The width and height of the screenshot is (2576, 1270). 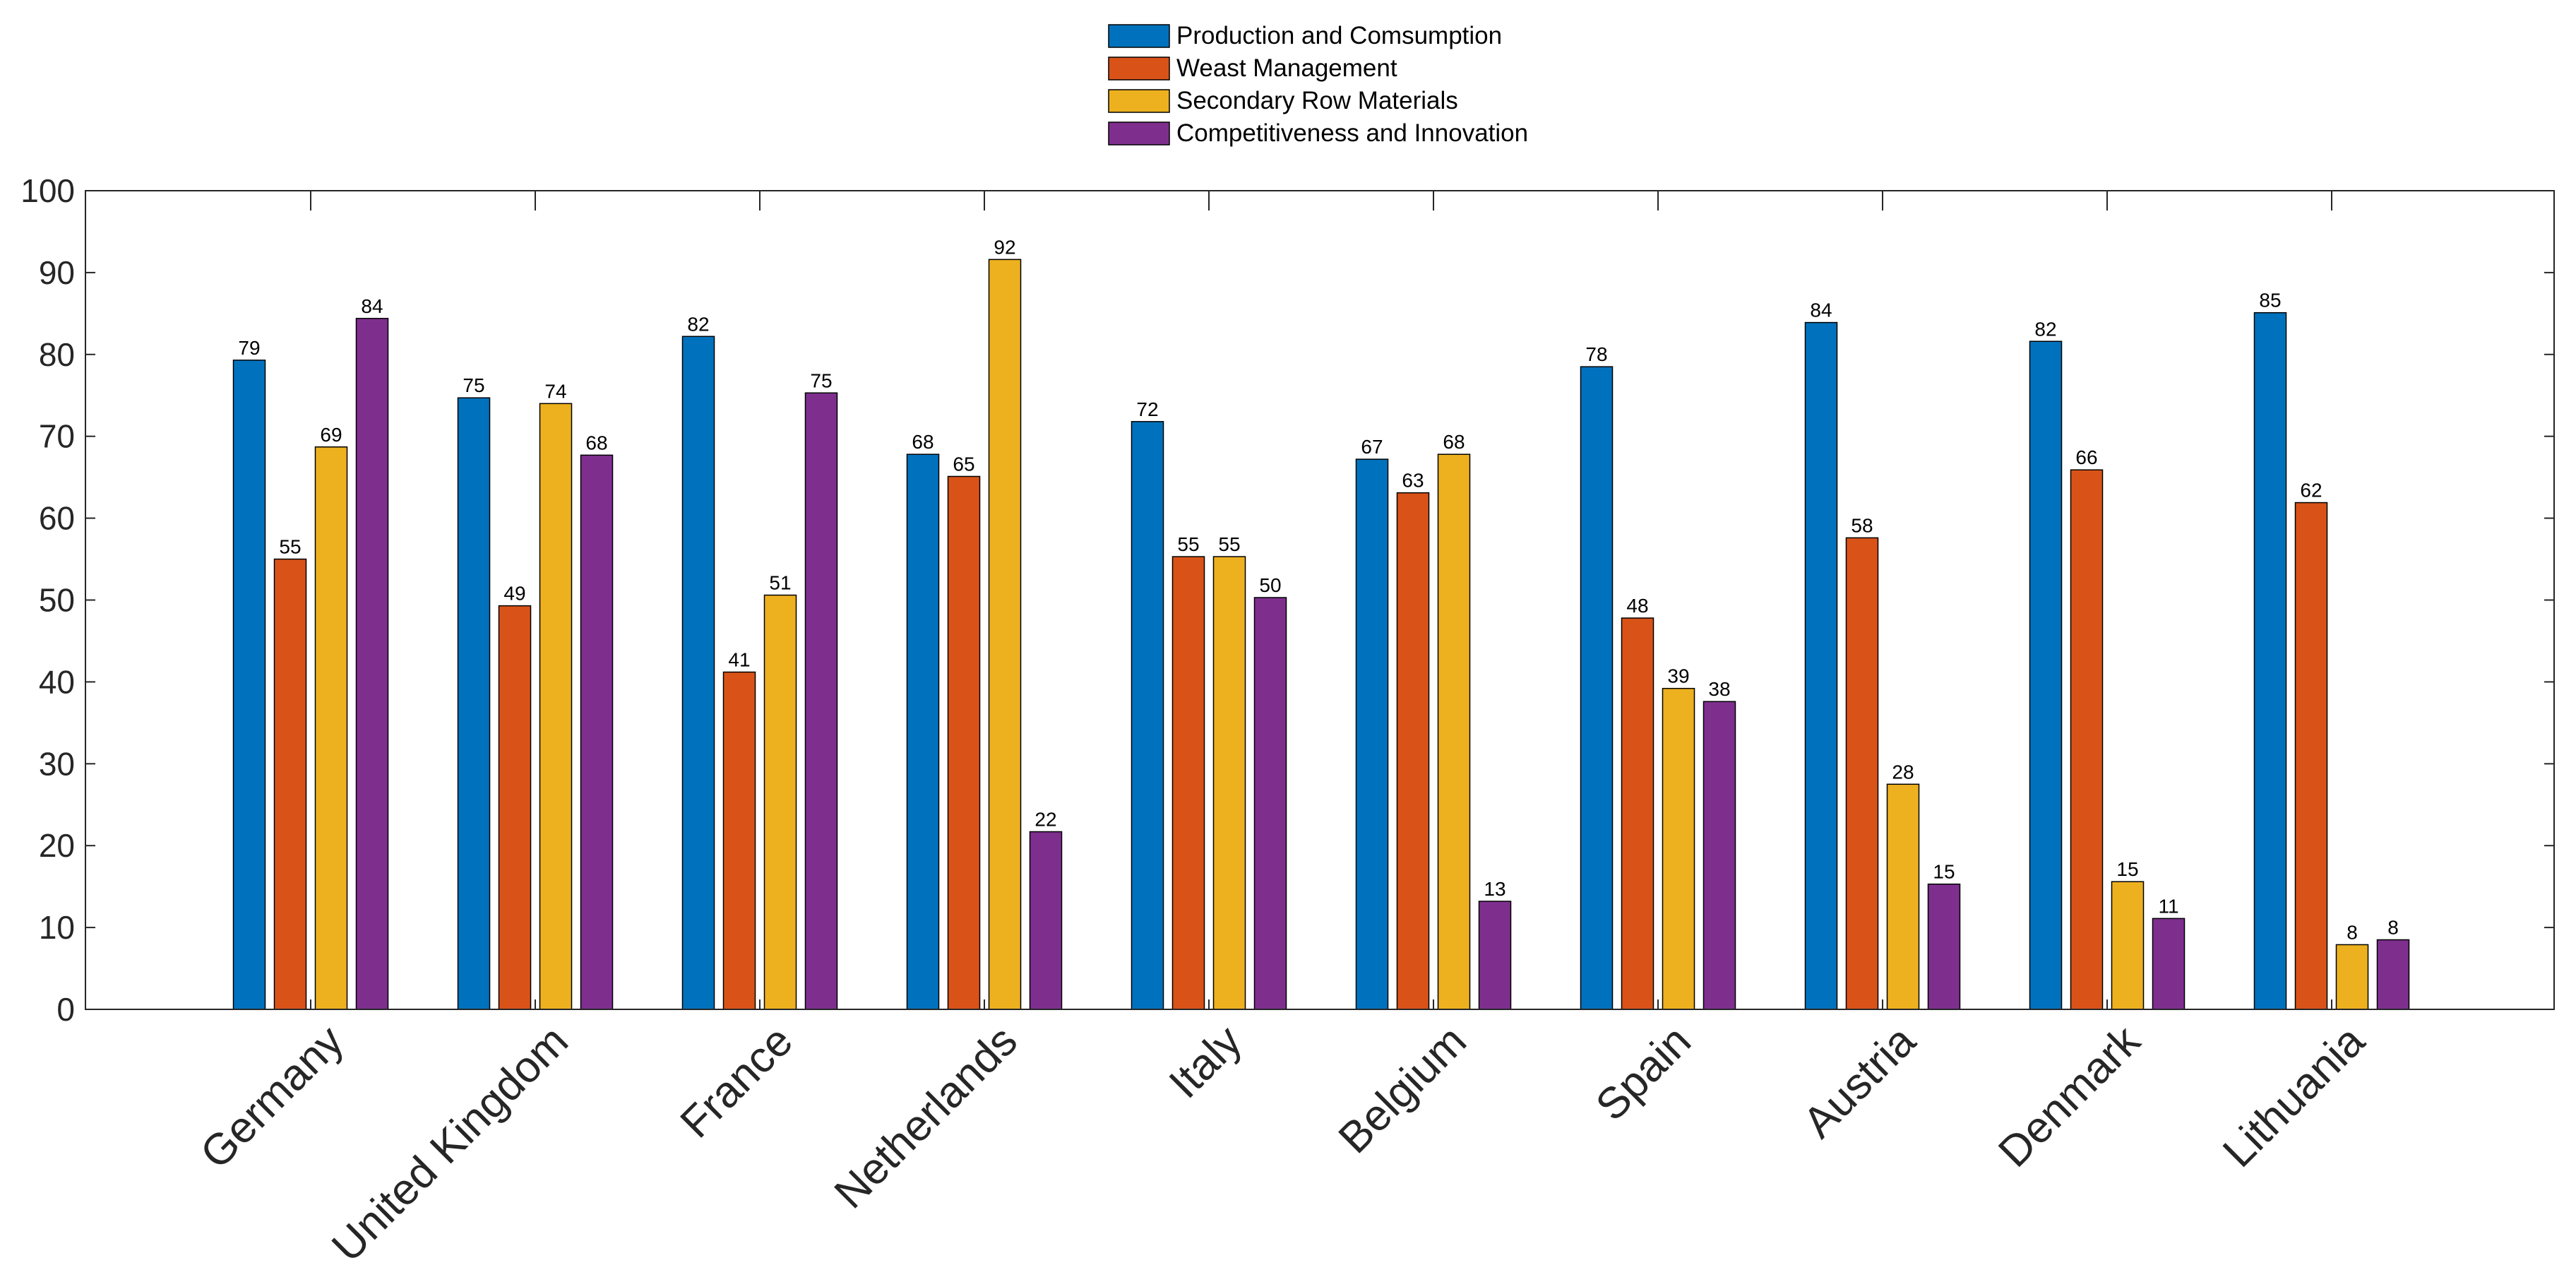 I want to click on data-label: 11, so click(x=2168, y=906).